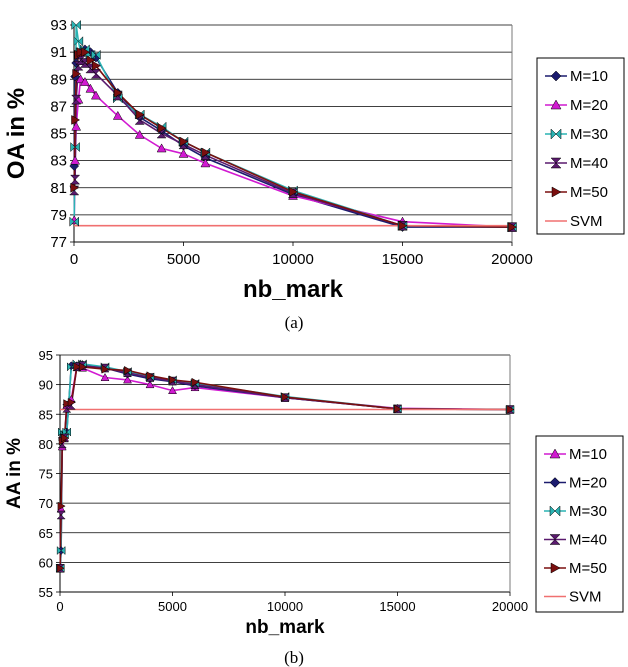 The width and height of the screenshot is (628, 667). Describe the element at coordinates (585, 597) in the screenshot. I see `legend-label: SVM` at that location.